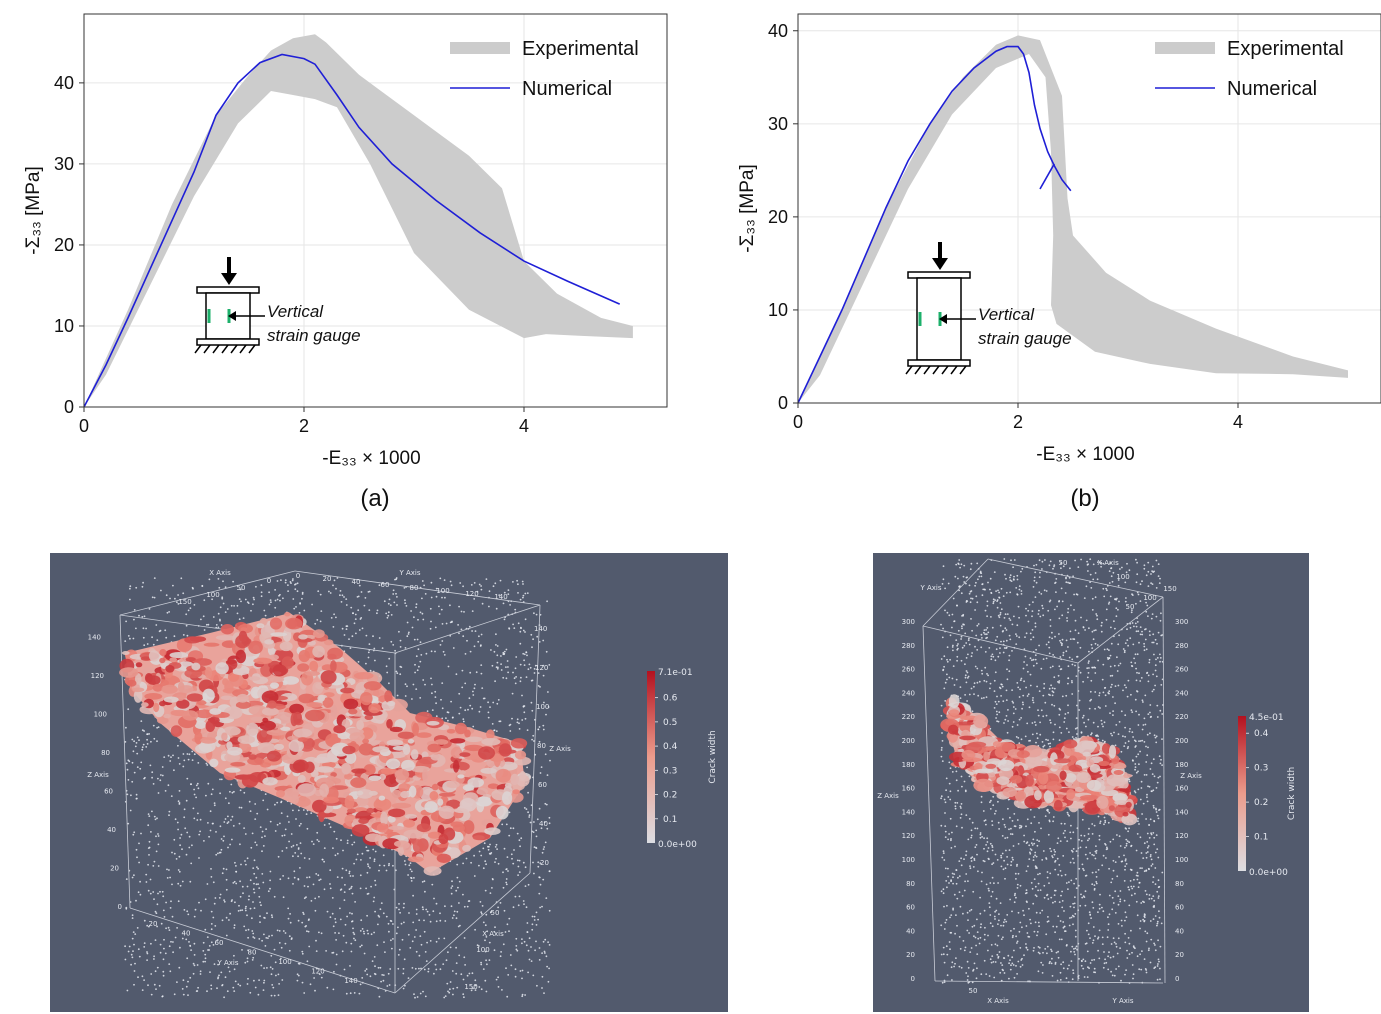  What do you see at coordinates (114, 869) in the screenshot?
I see `left-z-tick-label: 20` at bounding box center [114, 869].